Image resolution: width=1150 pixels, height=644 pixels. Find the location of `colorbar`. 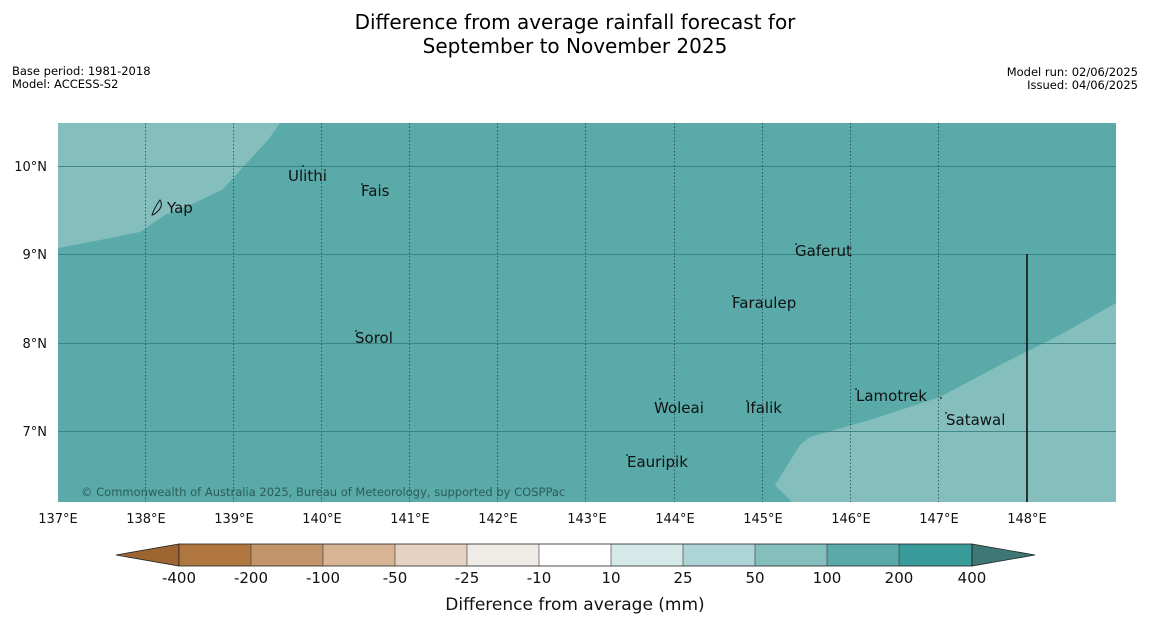

colorbar is located at coordinates (575, 555).